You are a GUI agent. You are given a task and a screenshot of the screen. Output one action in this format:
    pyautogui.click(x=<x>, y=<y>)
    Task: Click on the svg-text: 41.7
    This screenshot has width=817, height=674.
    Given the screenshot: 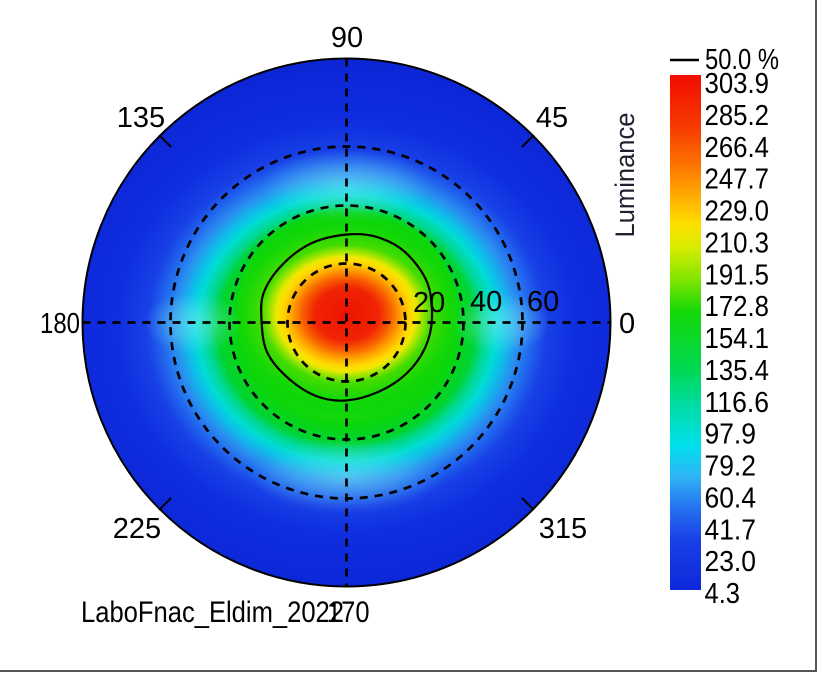 What is the action you would take?
    pyautogui.click(x=731, y=530)
    